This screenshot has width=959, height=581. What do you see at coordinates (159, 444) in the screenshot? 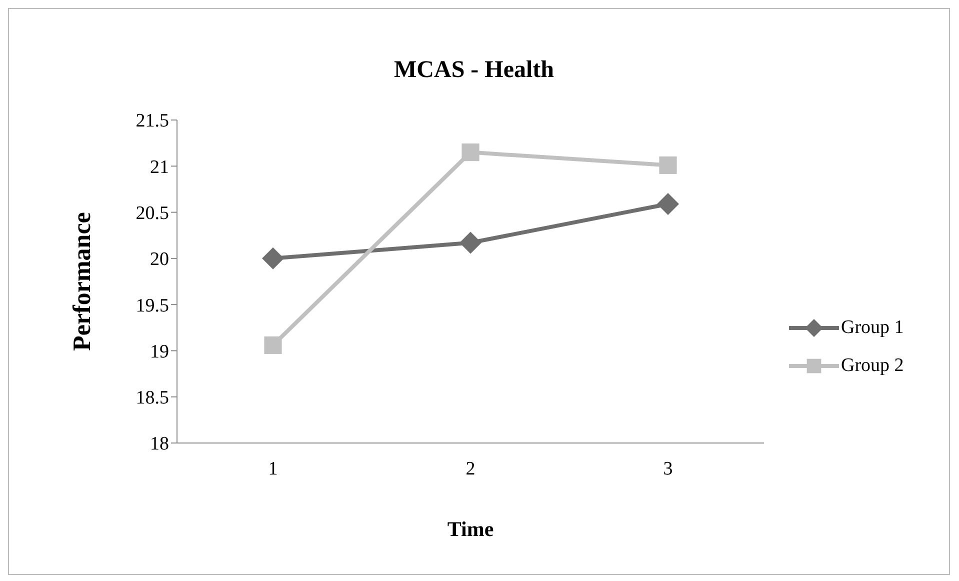
I see `y-tick-label: 18` at bounding box center [159, 444].